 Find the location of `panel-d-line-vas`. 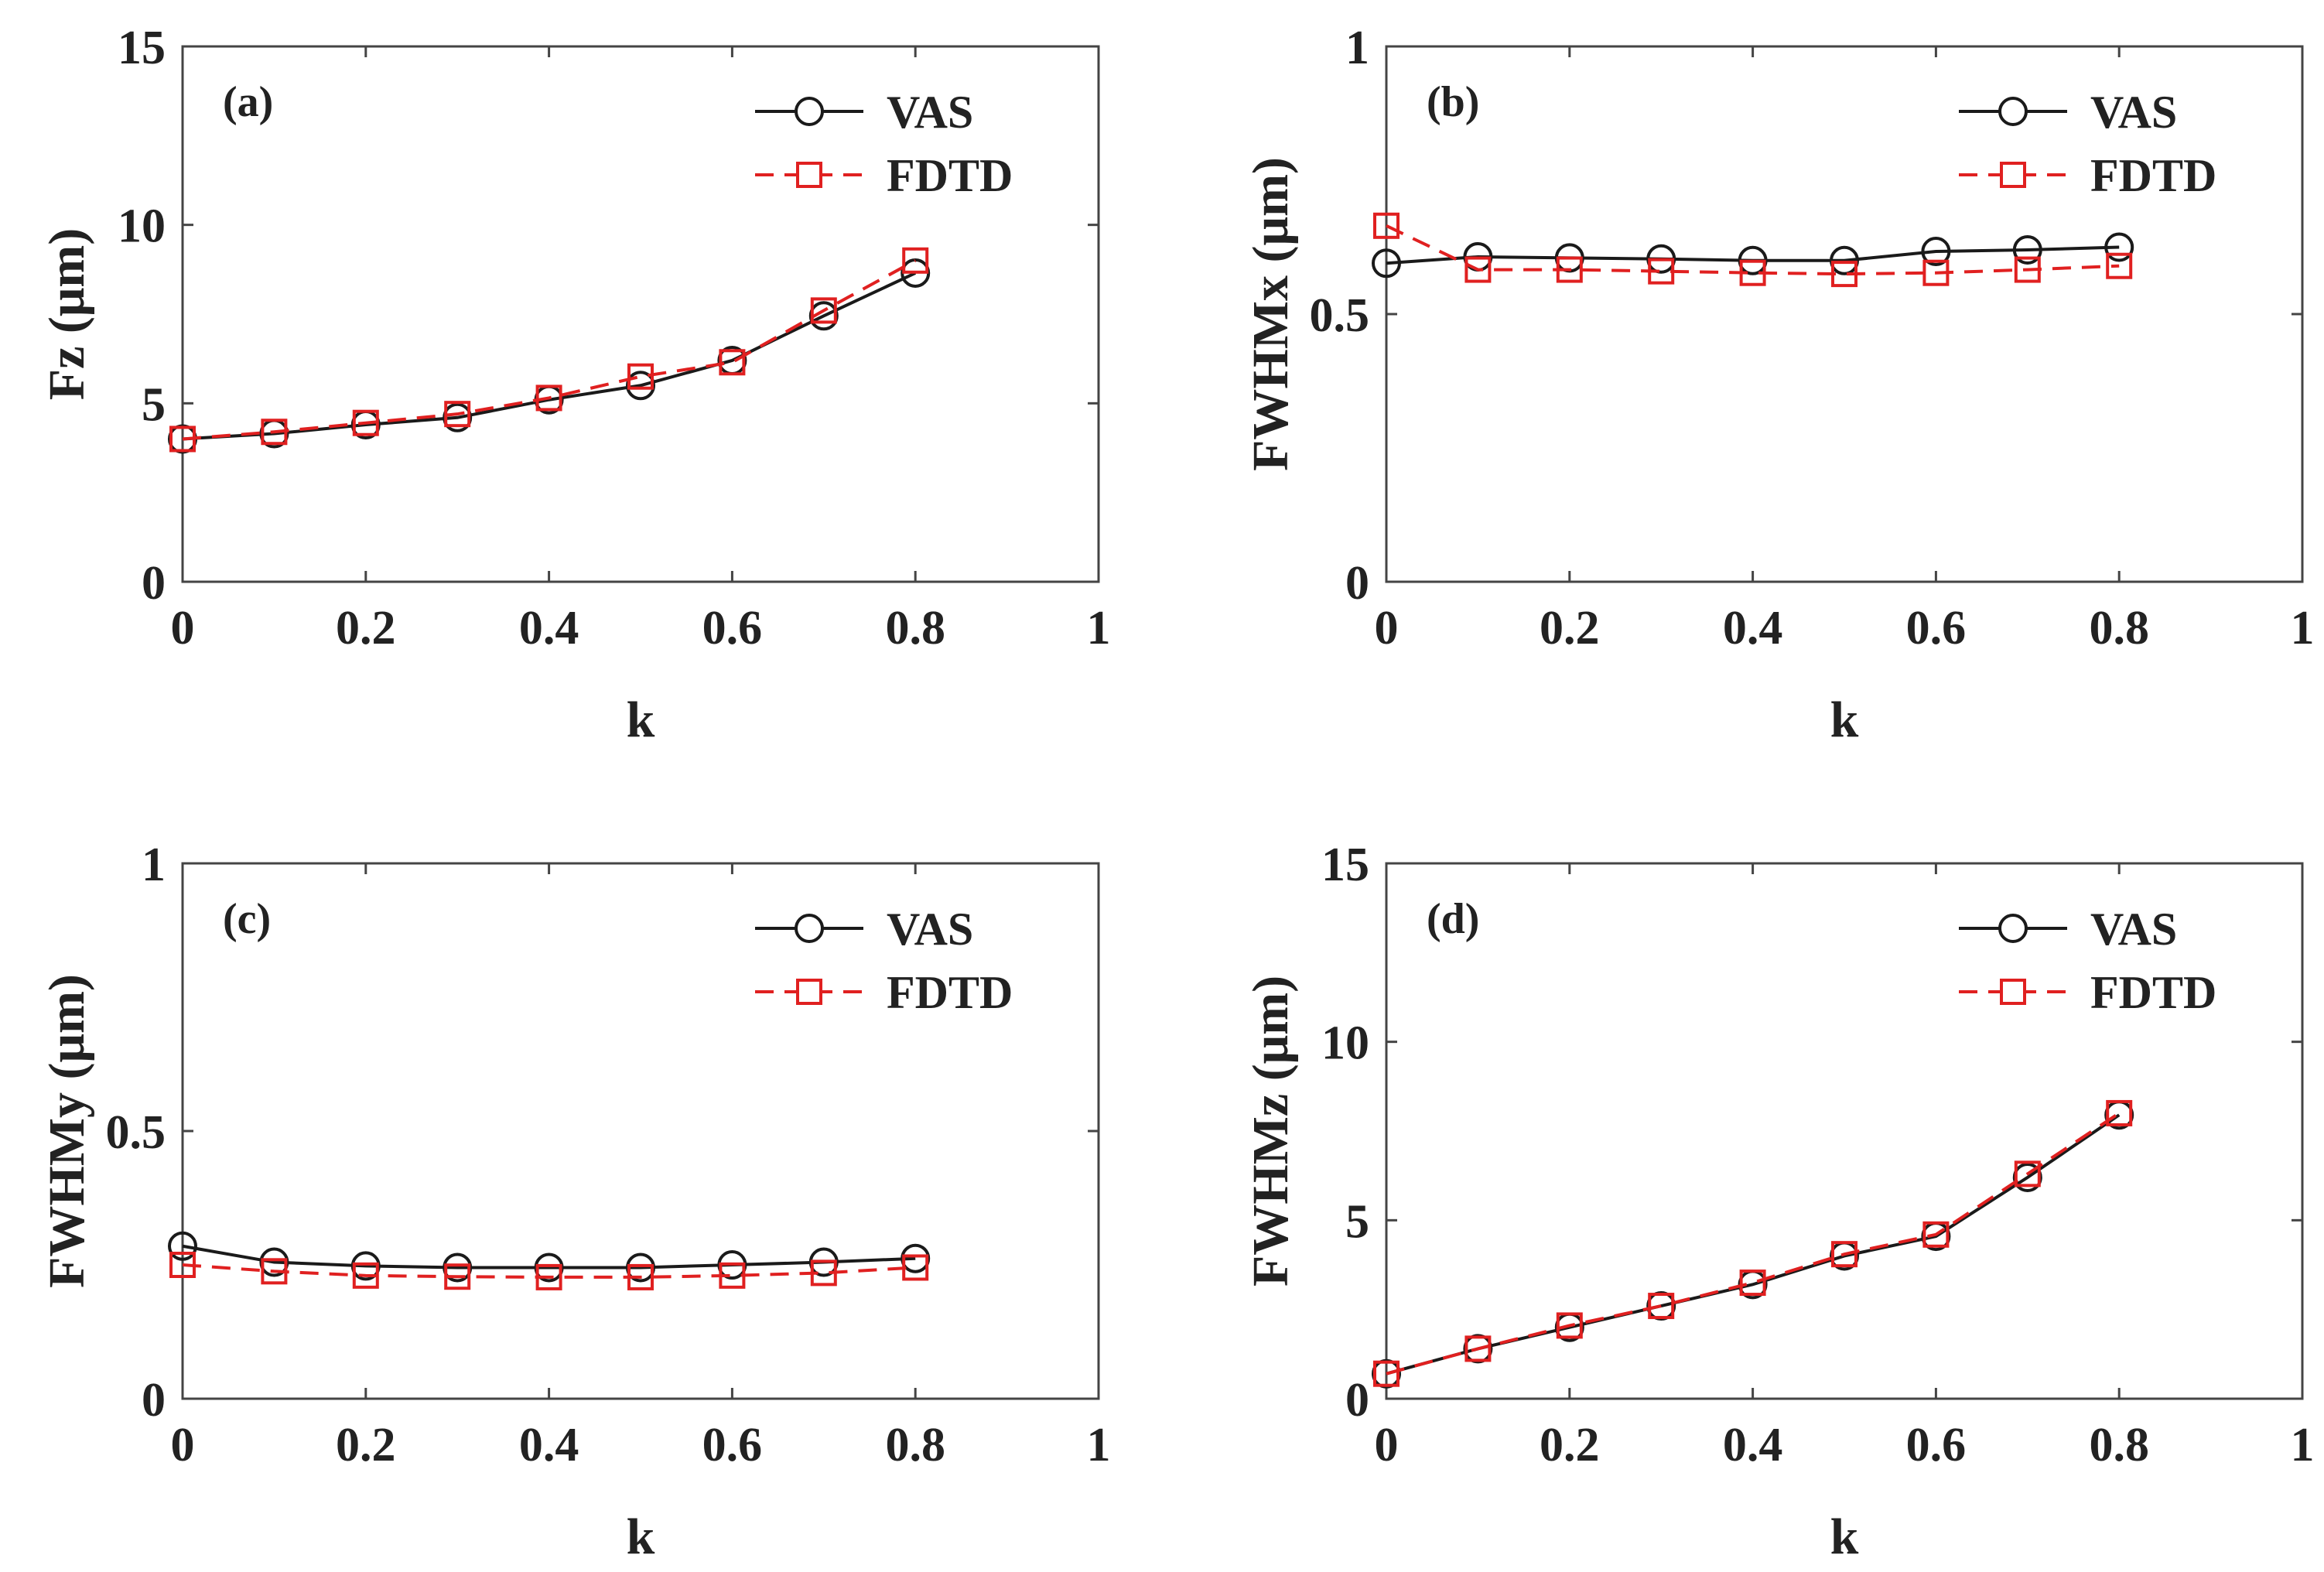

panel-d-line-vas is located at coordinates (1753, 1244).